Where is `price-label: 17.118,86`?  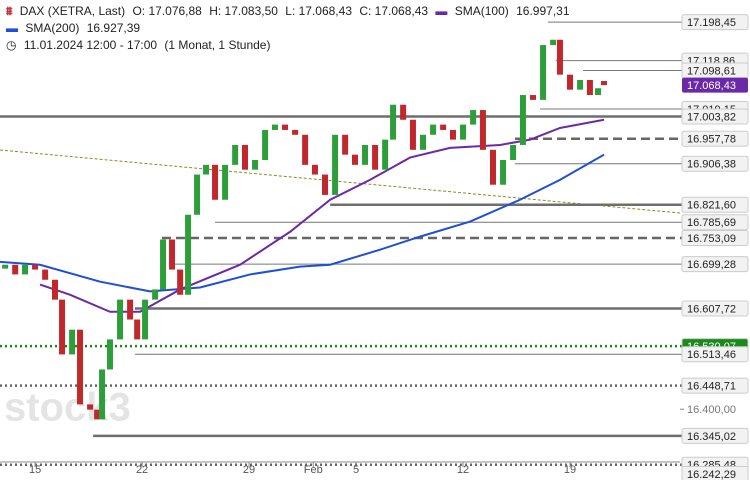
price-label: 17.118,86 is located at coordinates (711, 62).